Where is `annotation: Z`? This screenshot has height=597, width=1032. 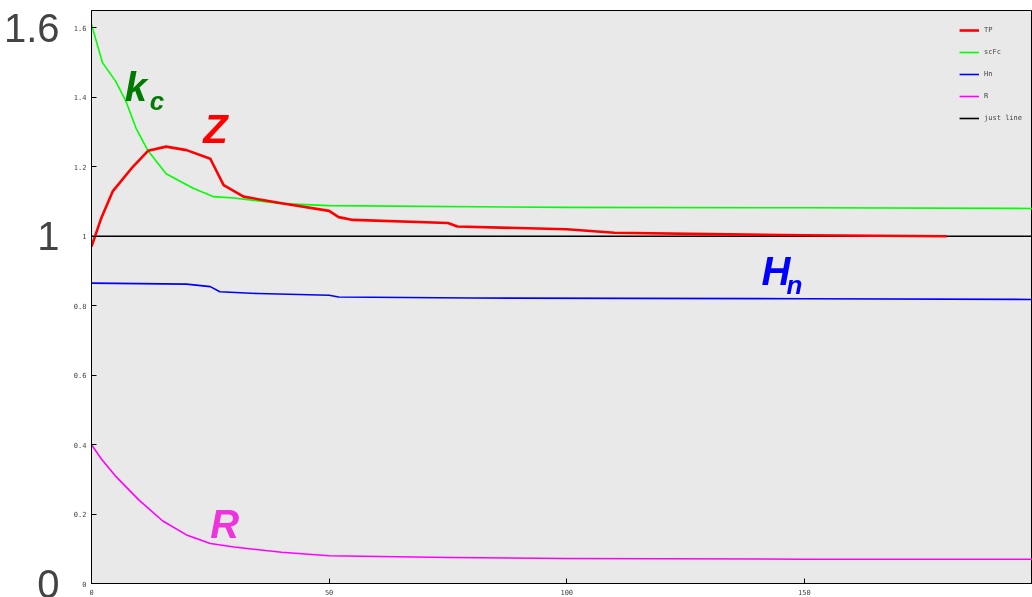 annotation: Z is located at coordinates (216, 128).